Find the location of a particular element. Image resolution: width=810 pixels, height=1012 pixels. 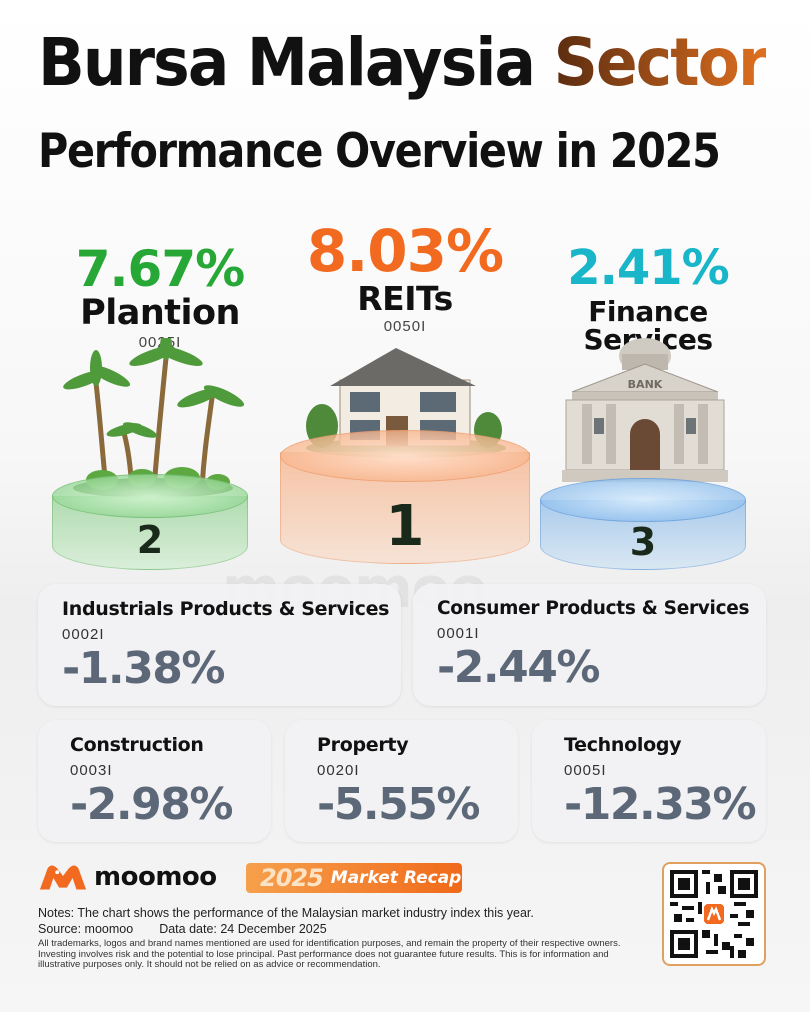

sector-change: -12.33% is located at coordinates (660, 804).